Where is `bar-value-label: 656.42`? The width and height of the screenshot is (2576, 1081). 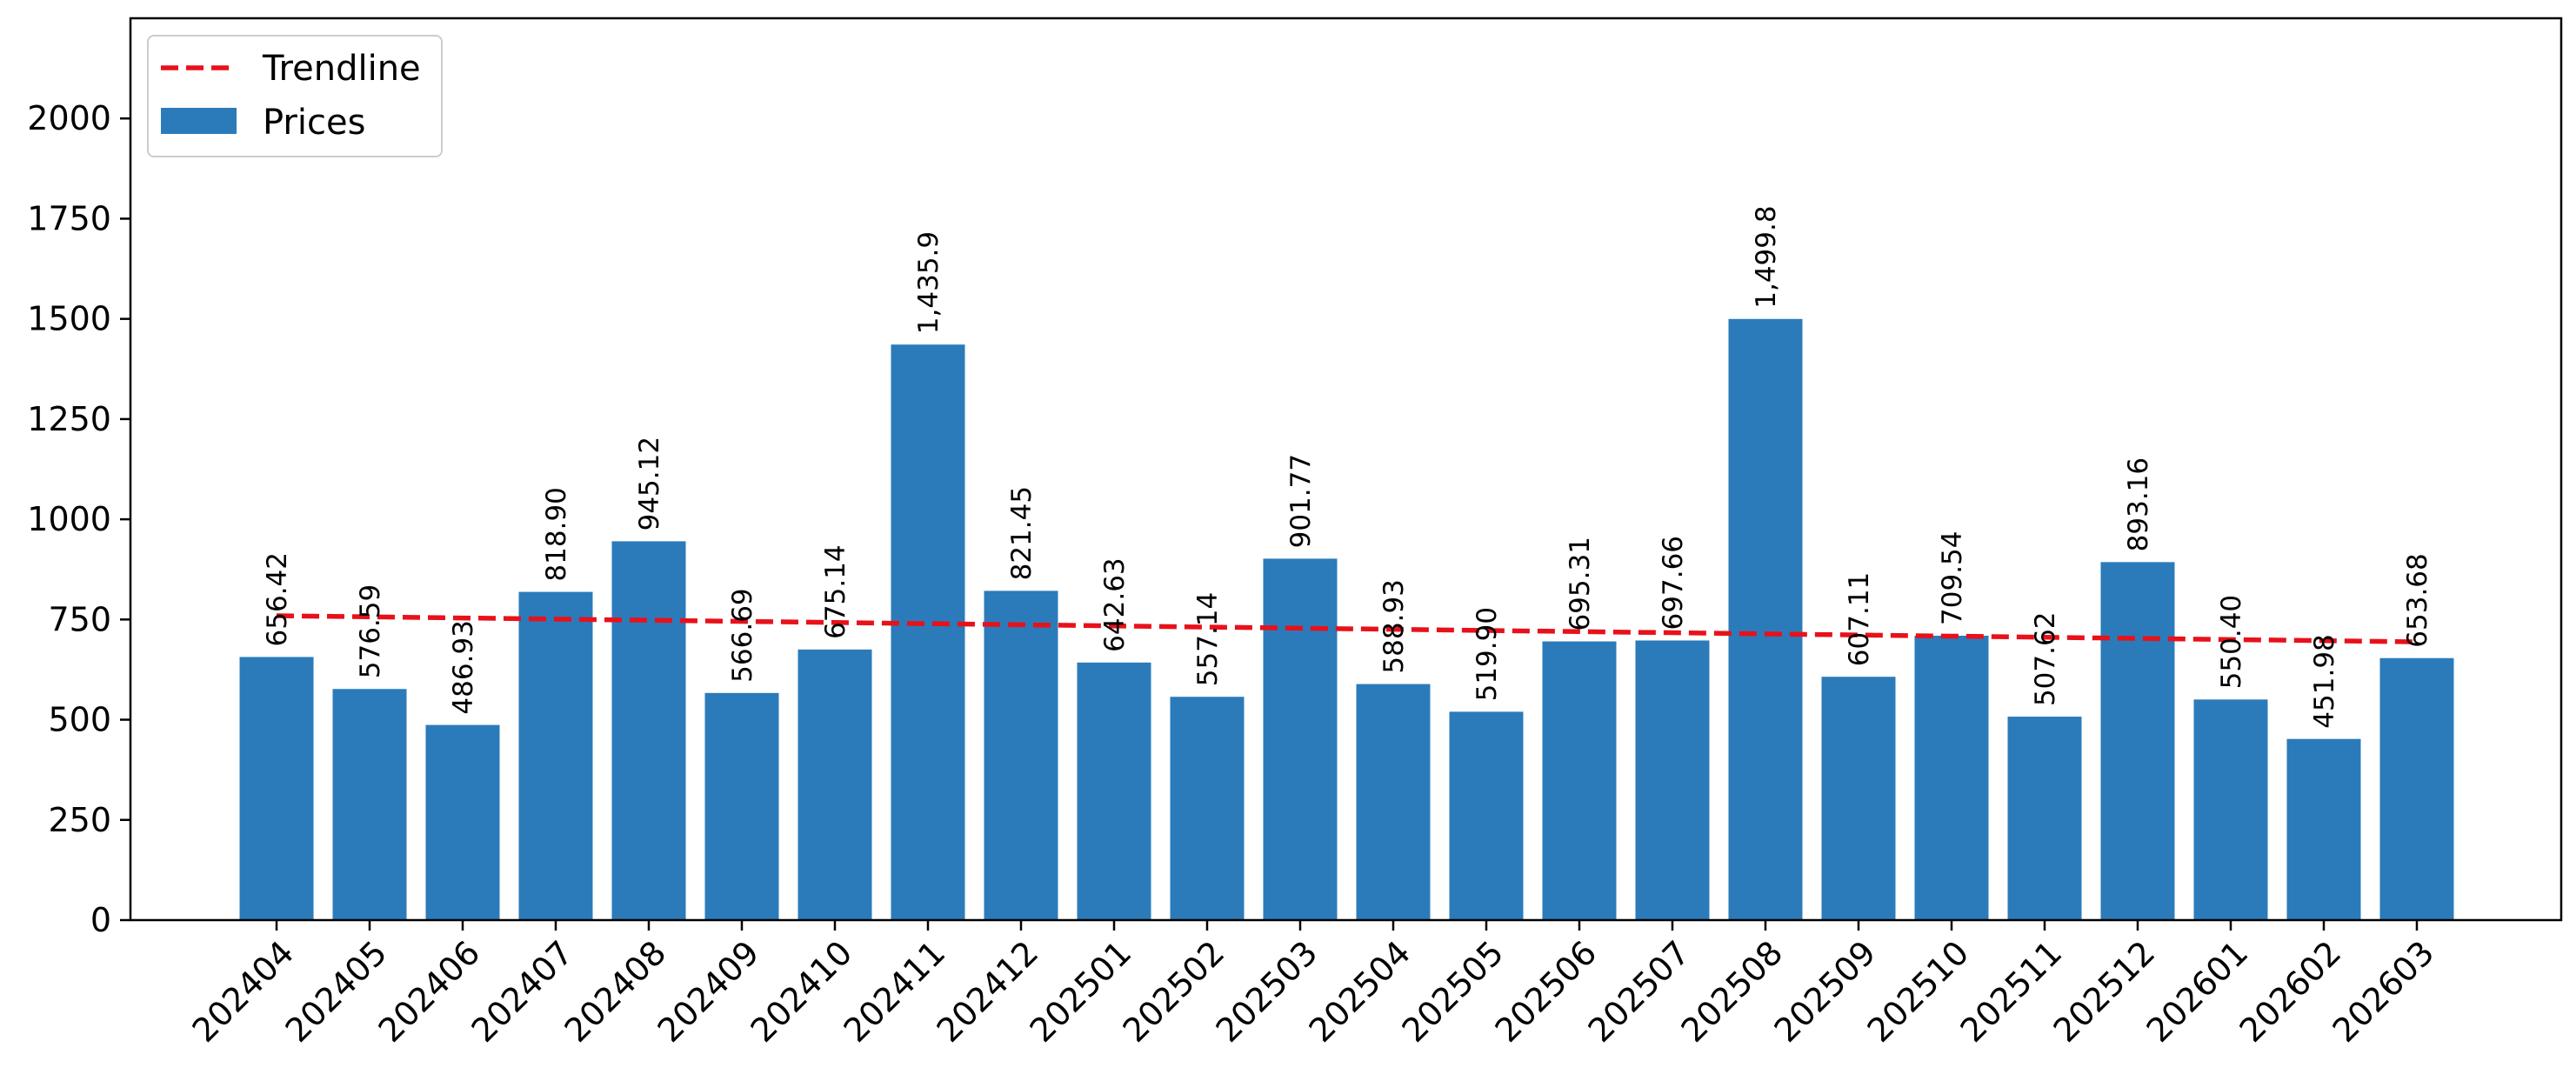 bar-value-label: 656.42 is located at coordinates (277, 599).